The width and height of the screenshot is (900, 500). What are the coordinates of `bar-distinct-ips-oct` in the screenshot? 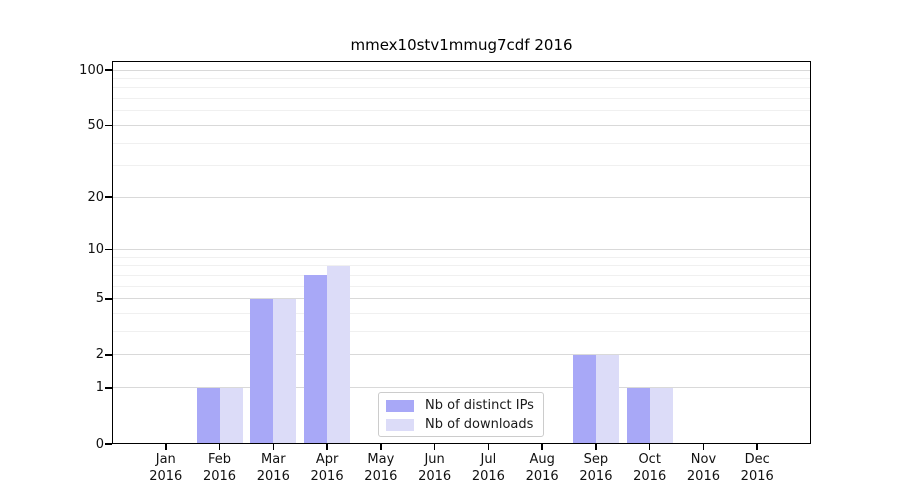 It's located at (638, 415).